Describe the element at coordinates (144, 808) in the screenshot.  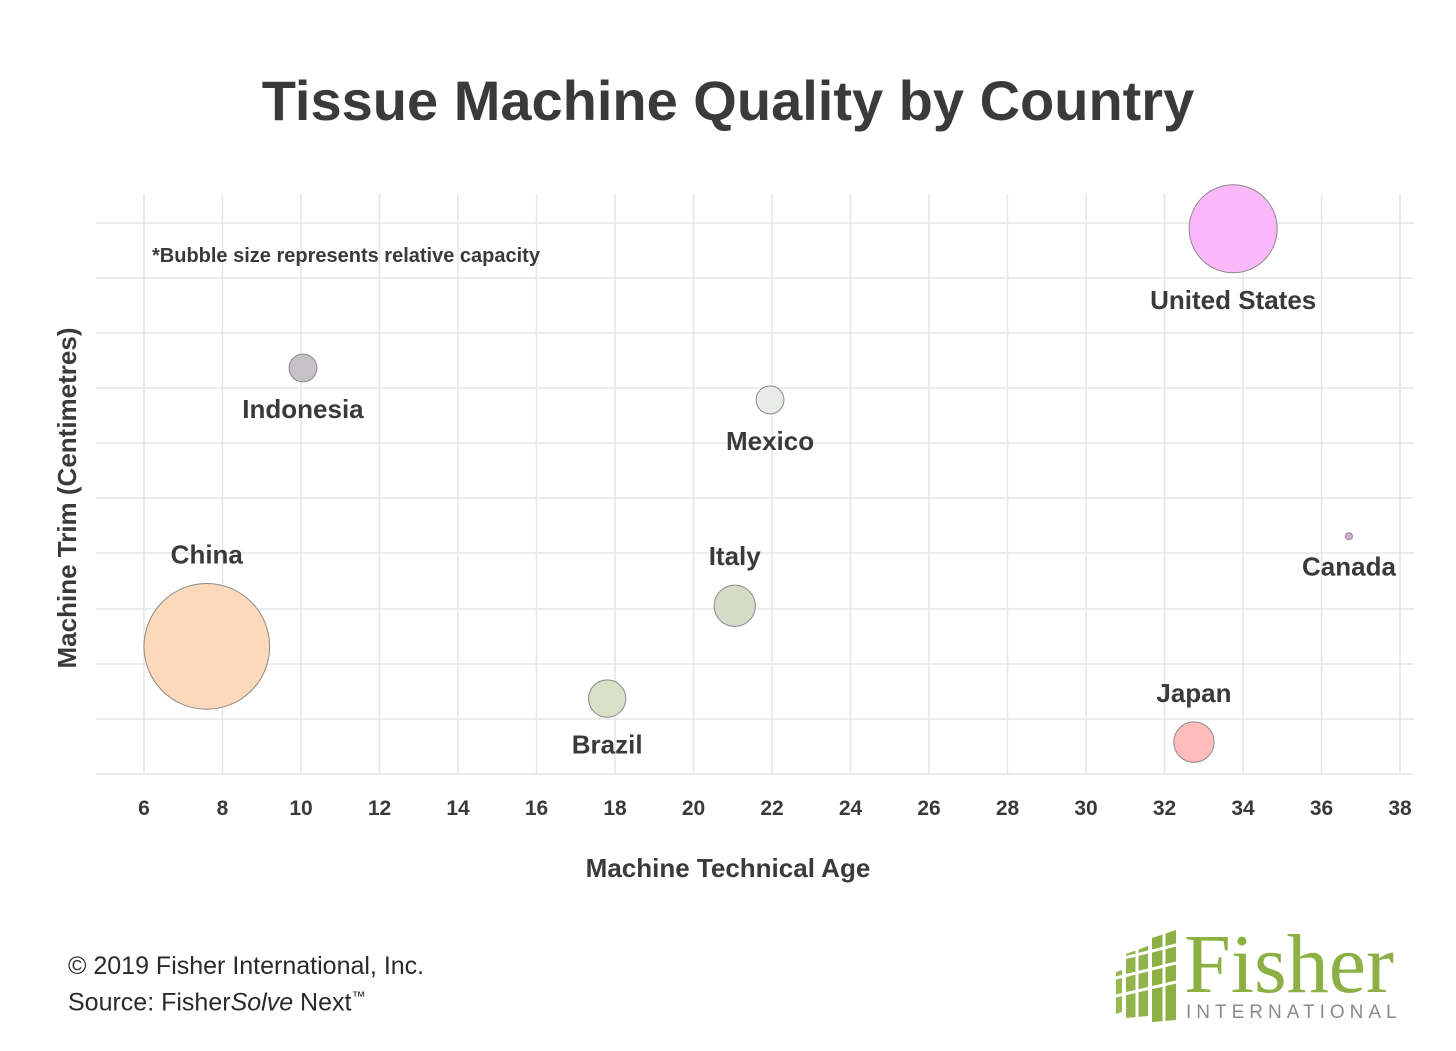
I see `x-tick-label: 6` at that location.